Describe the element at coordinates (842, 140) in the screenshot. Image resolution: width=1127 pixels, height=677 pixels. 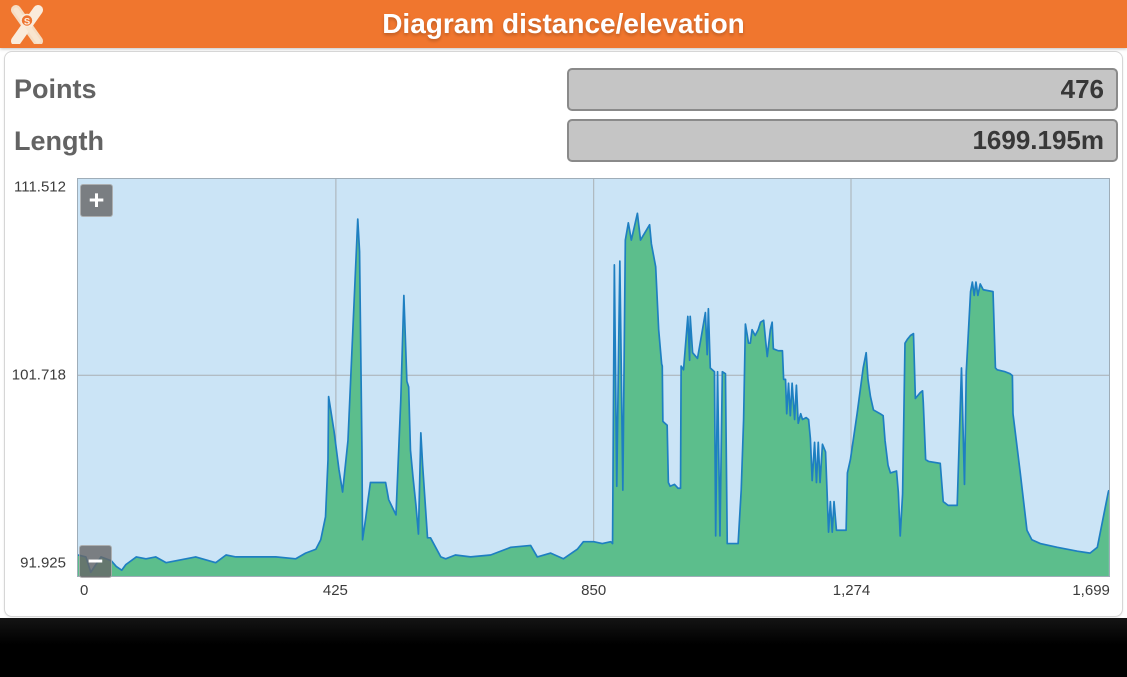
I see `length-value-field: 1699.195m` at that location.